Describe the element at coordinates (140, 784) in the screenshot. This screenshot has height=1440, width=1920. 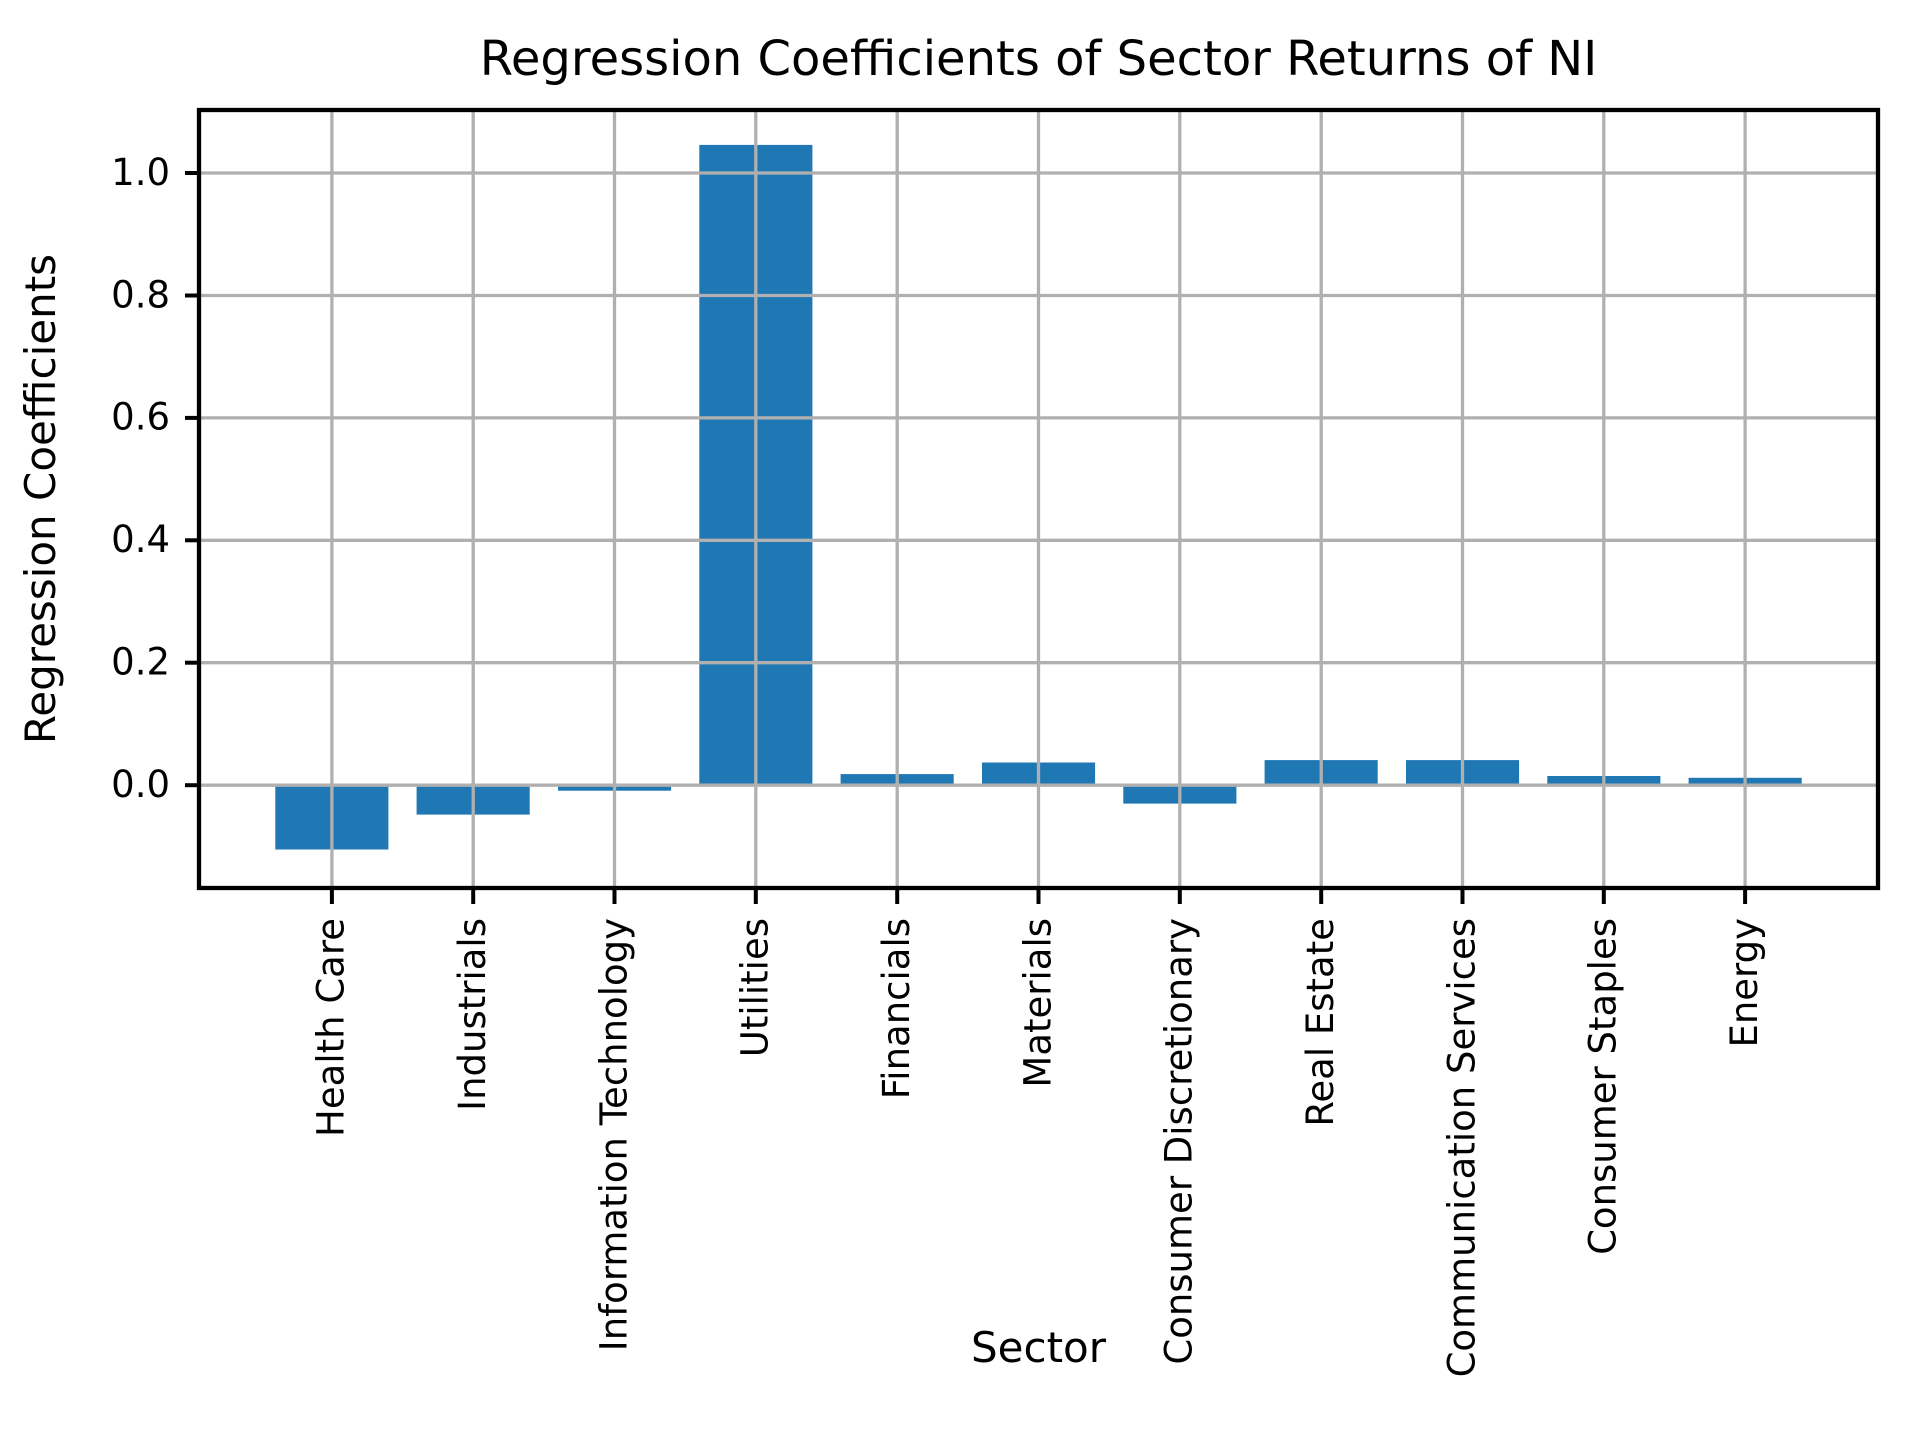
I see `y-tick-label-0.0: 0.0` at that location.